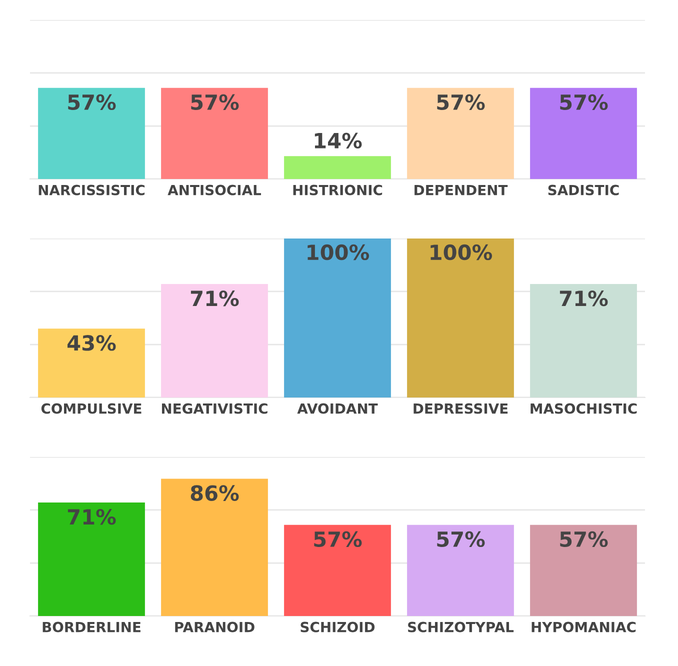  What do you see at coordinates (91, 190) in the screenshot?
I see `x-tick-label: NARCISSISTIC` at bounding box center [91, 190].